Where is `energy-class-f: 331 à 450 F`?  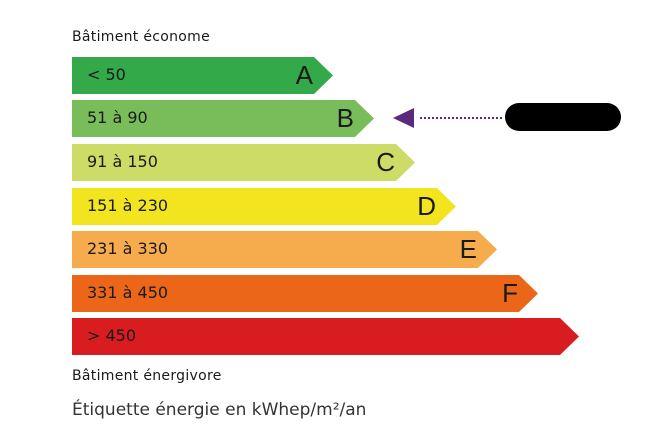 energy-class-f: 331 à 450 F is located at coordinates (305, 293).